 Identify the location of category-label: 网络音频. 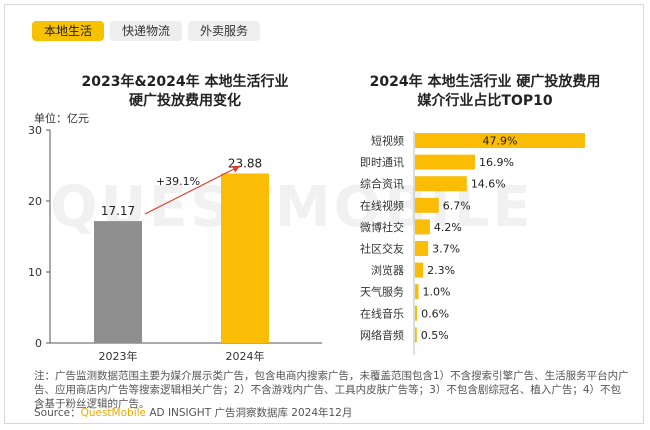
(382, 335).